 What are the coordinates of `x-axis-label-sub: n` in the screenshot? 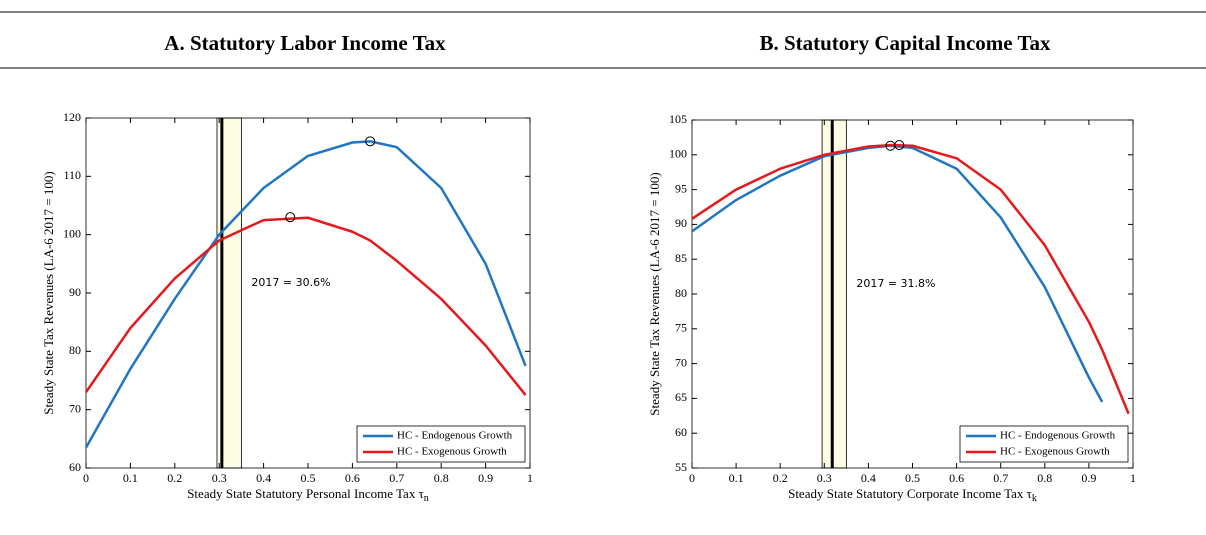 It's located at (426, 498).